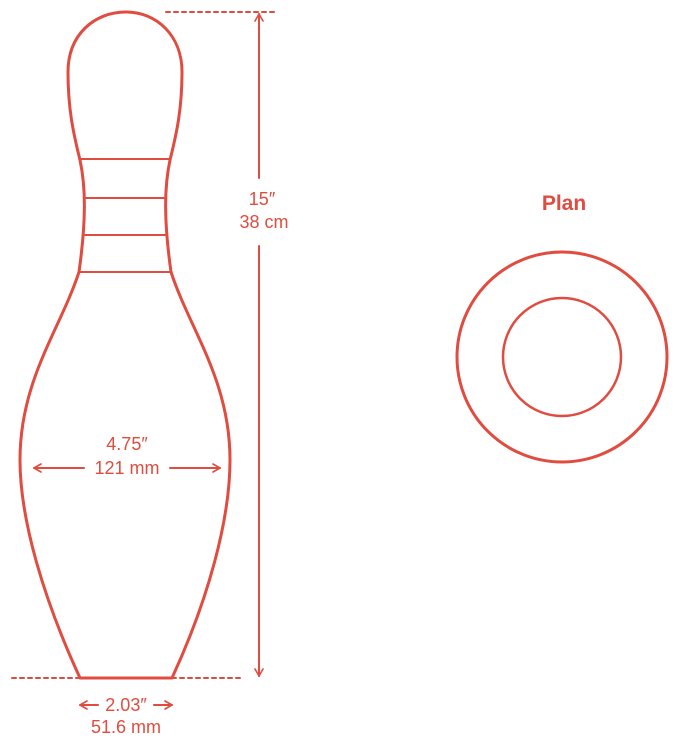 This screenshot has width=682, height=741. I want to click on height-imperial-label: 15″, so click(262, 199).